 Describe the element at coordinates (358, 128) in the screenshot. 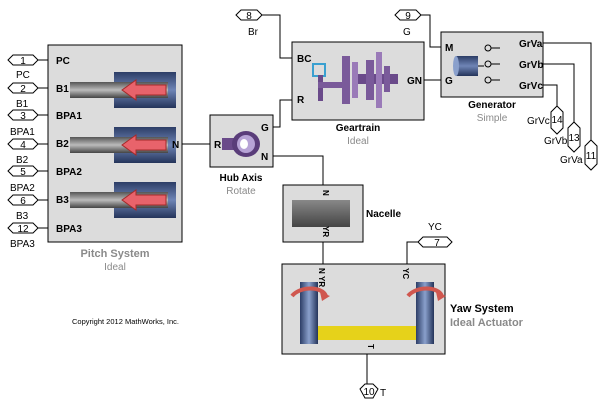

I see `geartrain-title: Geartrain` at that location.